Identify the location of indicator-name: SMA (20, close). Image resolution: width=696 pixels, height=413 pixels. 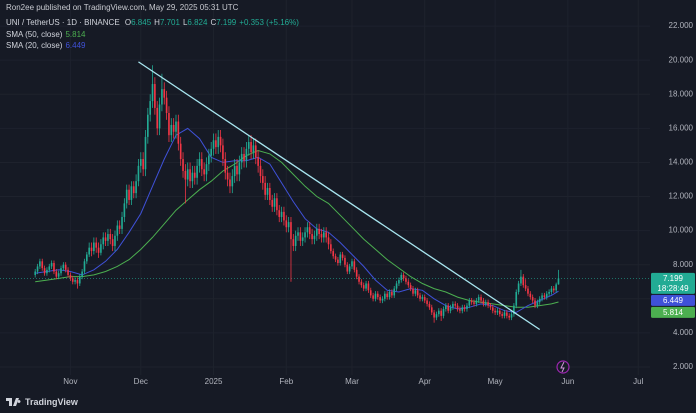
(34, 45).